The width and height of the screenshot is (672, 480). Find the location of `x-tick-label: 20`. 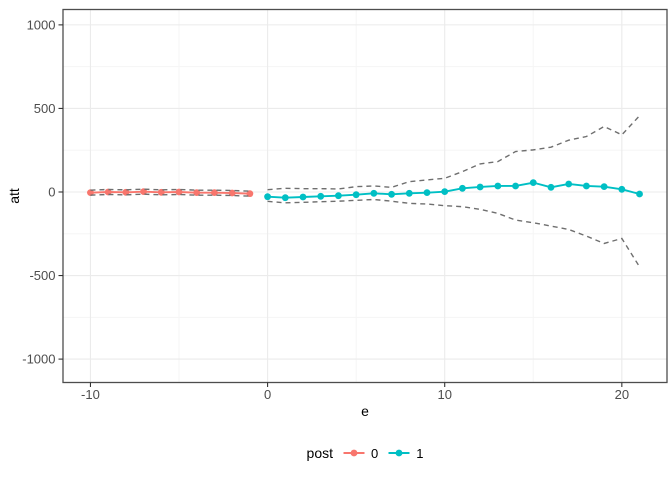

x-tick-label: 20 is located at coordinates (622, 394).